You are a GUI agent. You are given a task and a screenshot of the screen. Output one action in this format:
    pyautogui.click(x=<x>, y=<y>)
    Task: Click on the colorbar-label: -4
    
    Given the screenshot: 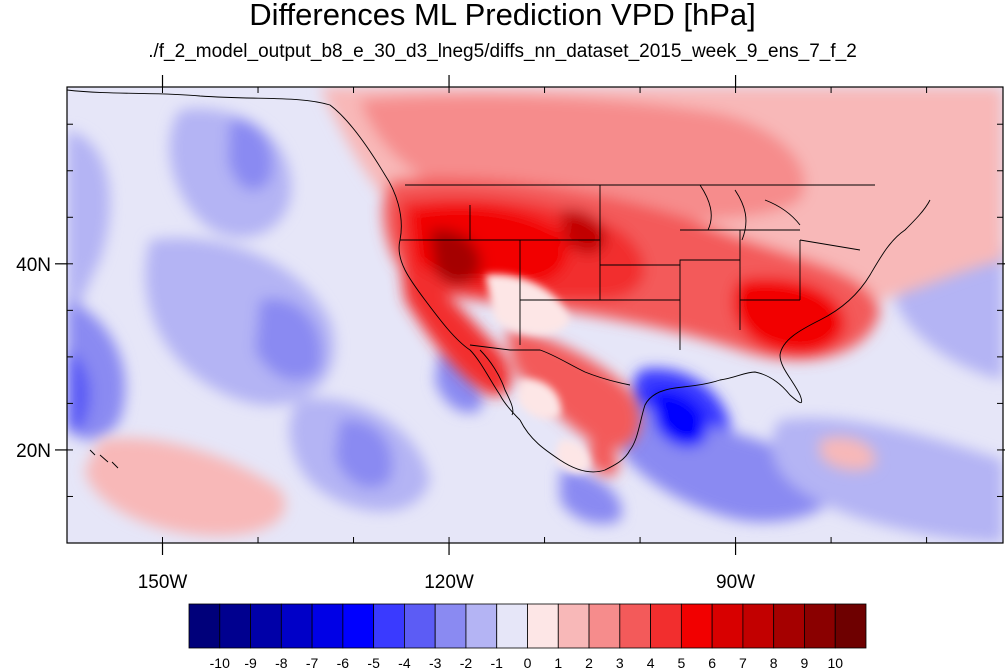 What is the action you would take?
    pyautogui.click(x=404, y=663)
    